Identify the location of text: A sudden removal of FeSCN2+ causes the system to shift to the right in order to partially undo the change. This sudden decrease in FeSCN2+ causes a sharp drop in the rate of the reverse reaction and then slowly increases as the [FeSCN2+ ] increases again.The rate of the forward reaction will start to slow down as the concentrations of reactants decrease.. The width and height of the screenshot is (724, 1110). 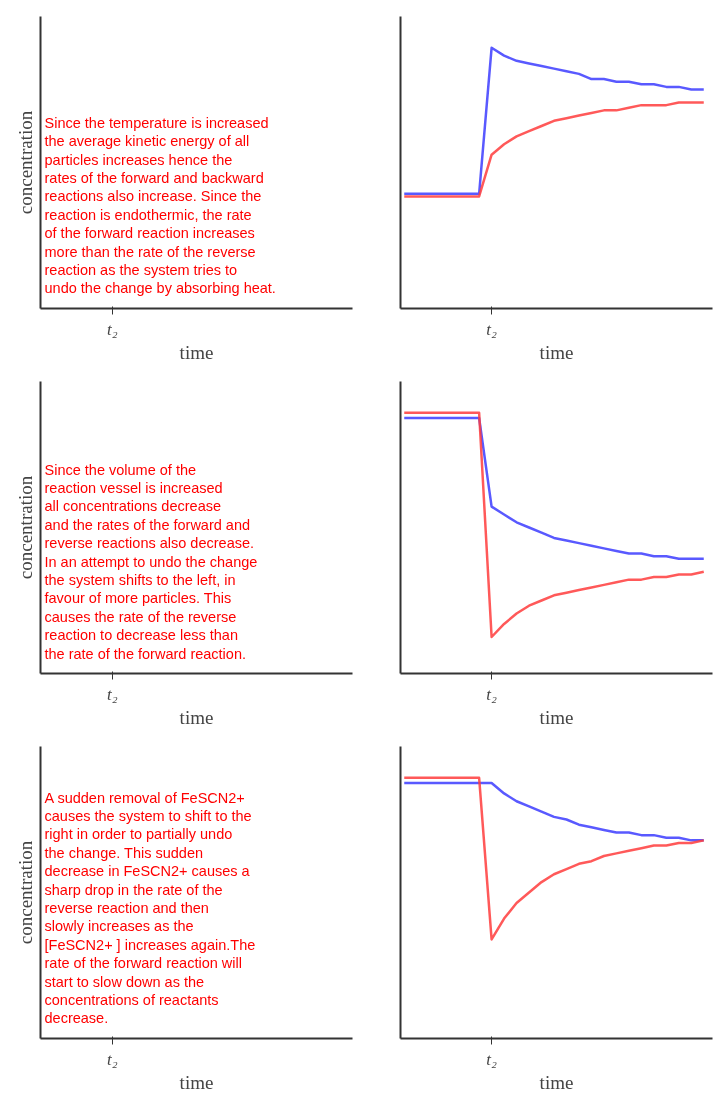
(150, 908).